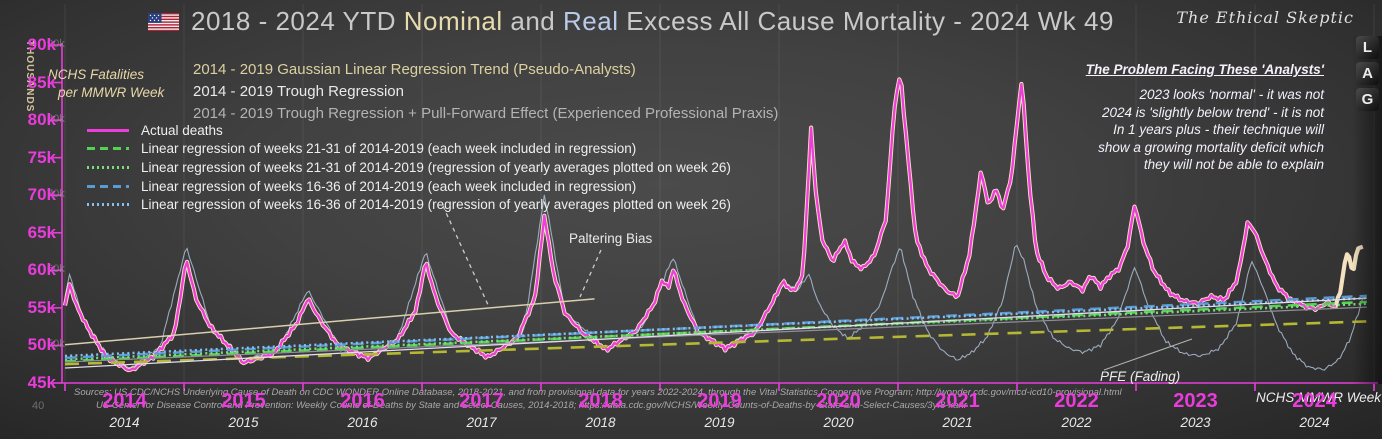 This screenshot has width=1382, height=439. I want to click on lag-letter-badge: A, so click(1367, 73).